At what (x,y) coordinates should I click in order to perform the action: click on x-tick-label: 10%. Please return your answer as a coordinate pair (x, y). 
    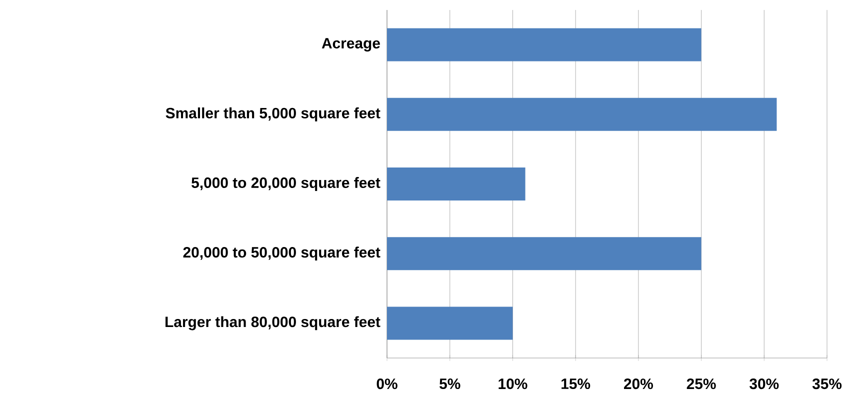
    Looking at the image, I should click on (513, 384).